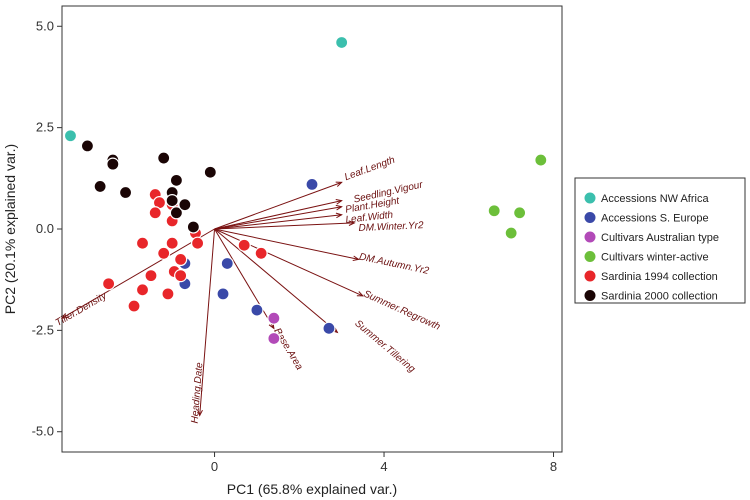 Image resolution: width=750 pixels, height=500 pixels. What do you see at coordinates (43, 431) in the screenshot?
I see `y-tick-label: -5.0` at bounding box center [43, 431].